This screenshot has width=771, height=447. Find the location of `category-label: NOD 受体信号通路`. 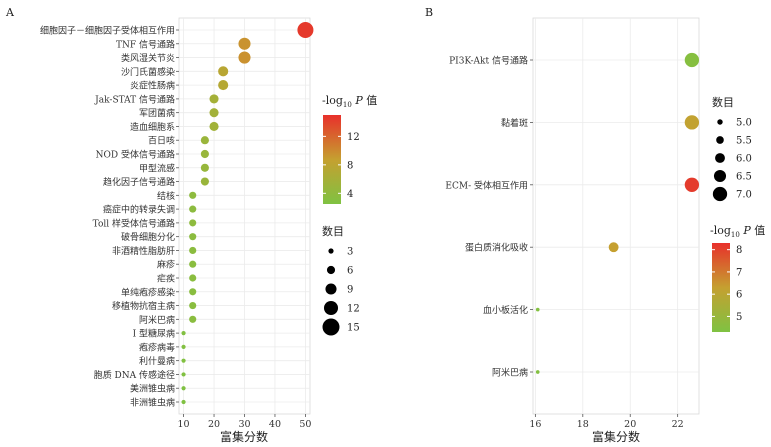

category-label: NOD 受体信号通路 is located at coordinates (135, 155).